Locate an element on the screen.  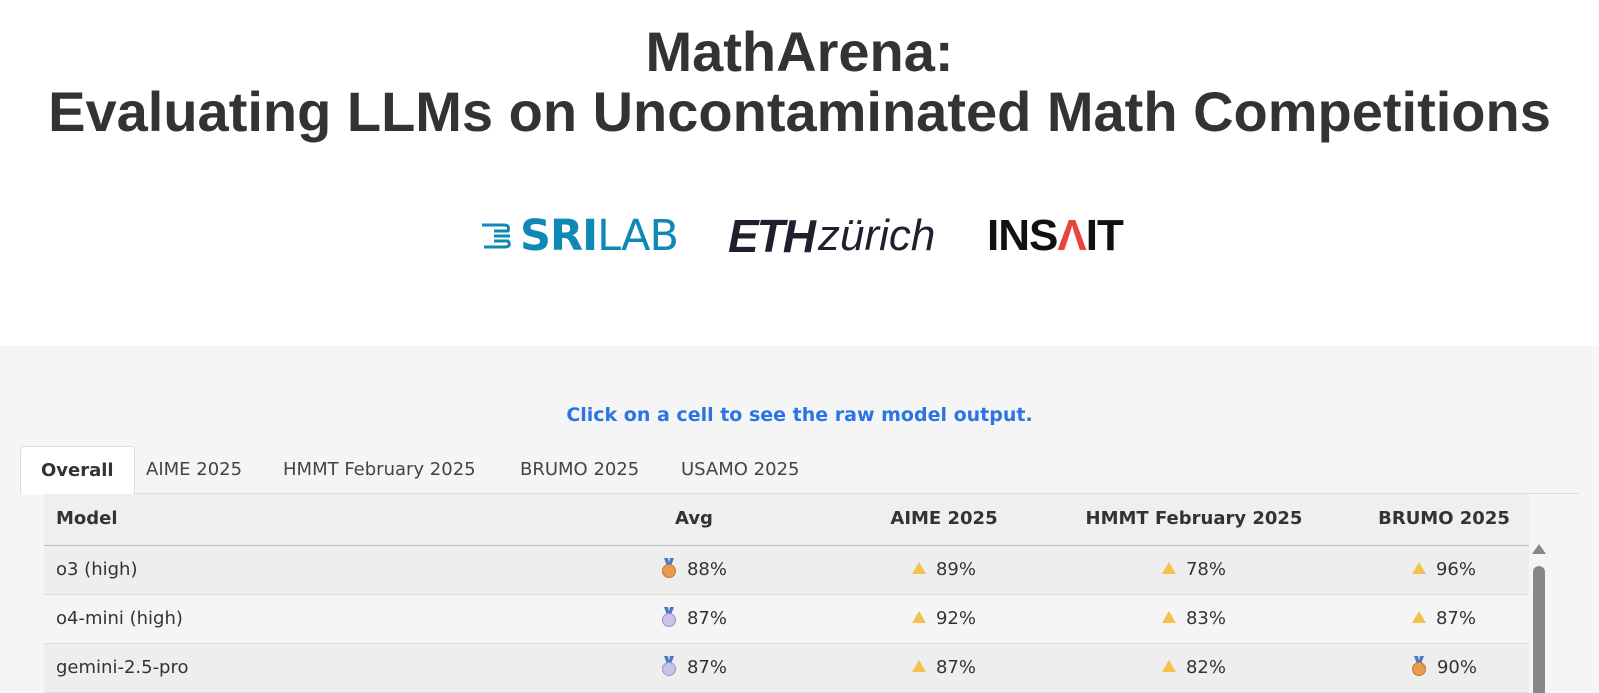
score-cell: 83% is located at coordinates (1194, 619).